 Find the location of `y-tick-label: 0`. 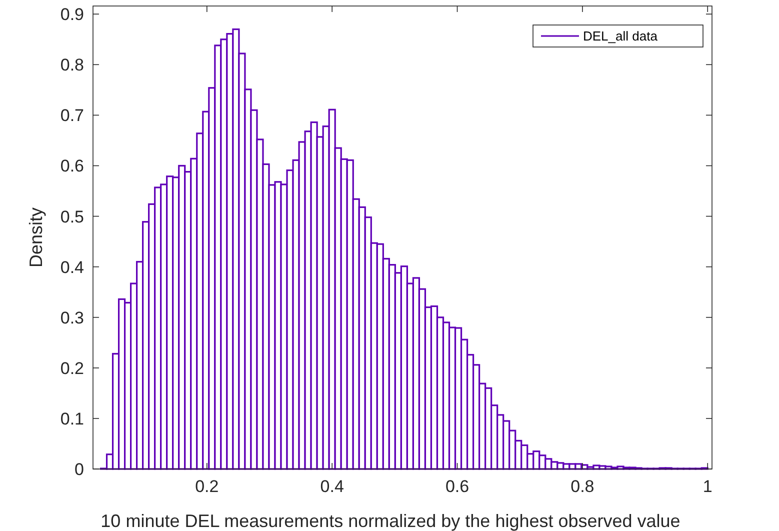

y-tick-label: 0 is located at coordinates (79, 469).